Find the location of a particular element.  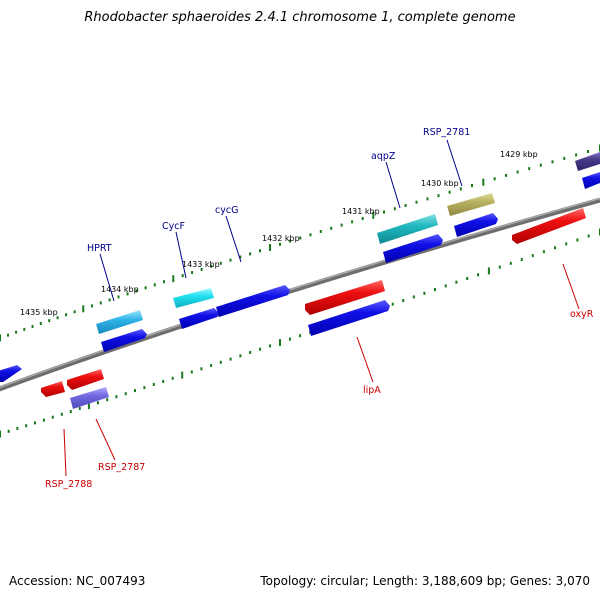

gene-rsp2787 is located at coordinates (89, 398).